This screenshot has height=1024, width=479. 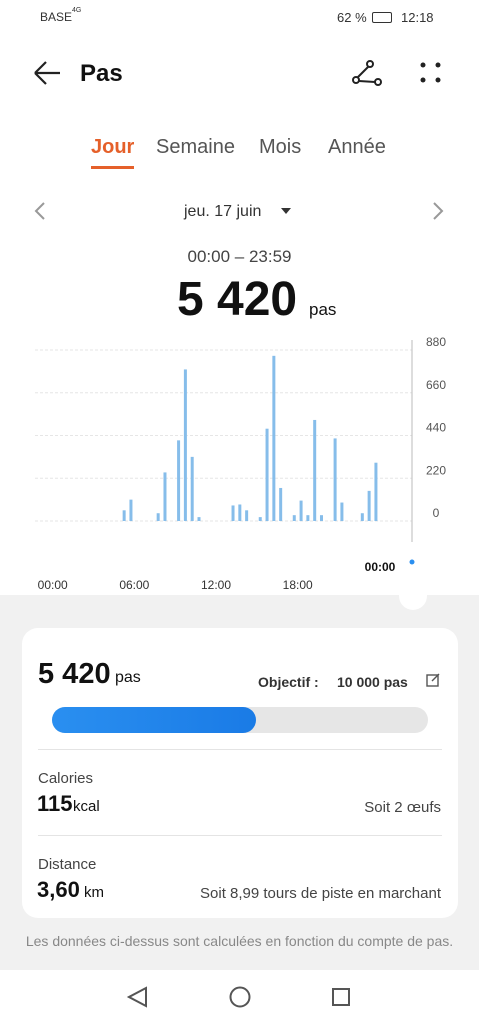 I want to click on x-tick-label: 06:00, so click(x=134, y=585).